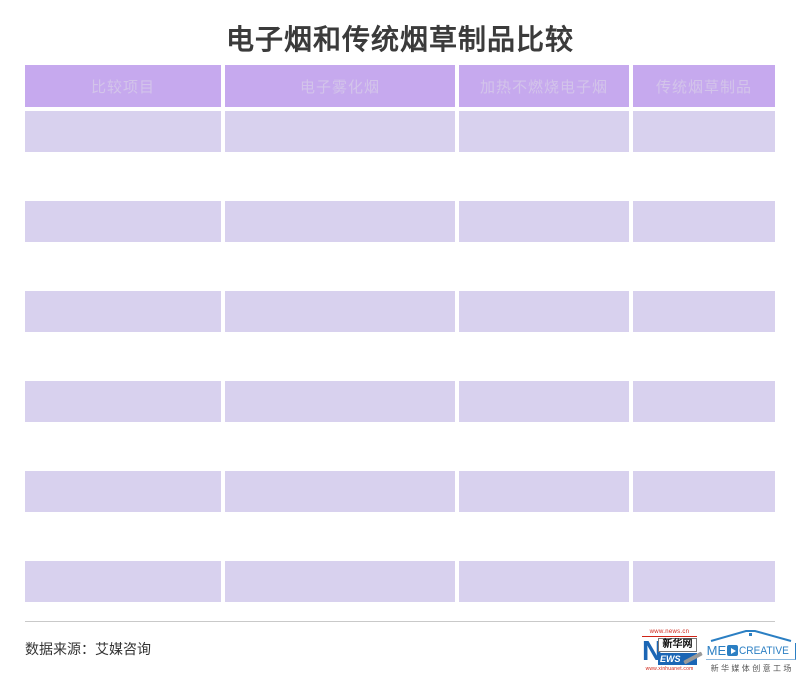 The image size is (800, 680). I want to click on pen-swoosh-icon, so click(693, 658).